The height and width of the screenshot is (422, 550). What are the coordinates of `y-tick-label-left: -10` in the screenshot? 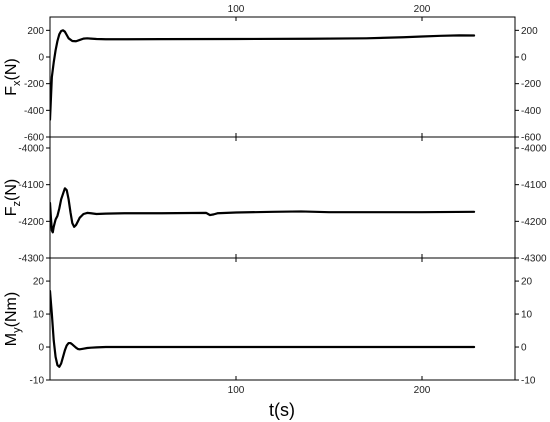 It's located at (37, 381).